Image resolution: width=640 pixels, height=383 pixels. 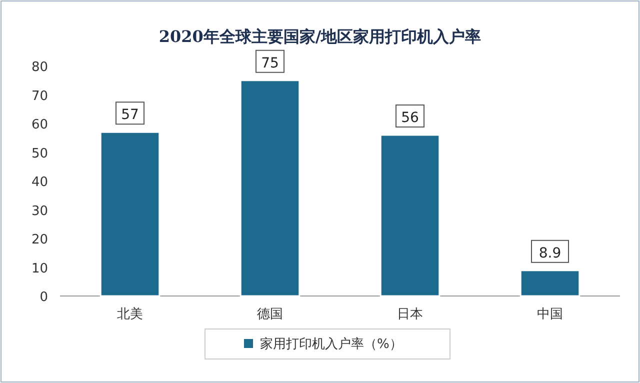 I want to click on data-label: 8.9, so click(x=550, y=253).